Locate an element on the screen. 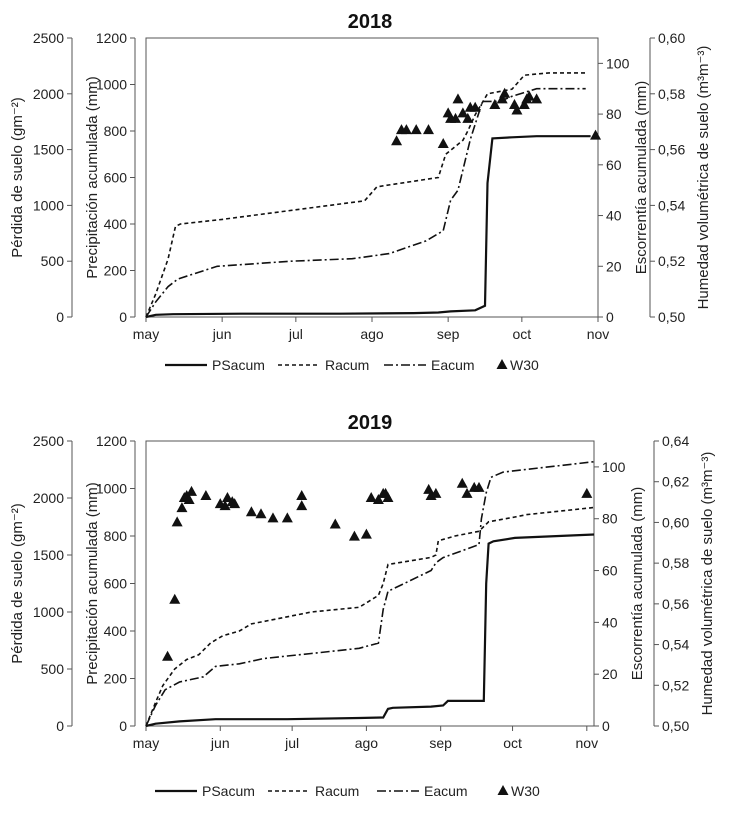 The image size is (735, 816). soil-moisture-tick-label: 0,64 is located at coordinates (675, 441).